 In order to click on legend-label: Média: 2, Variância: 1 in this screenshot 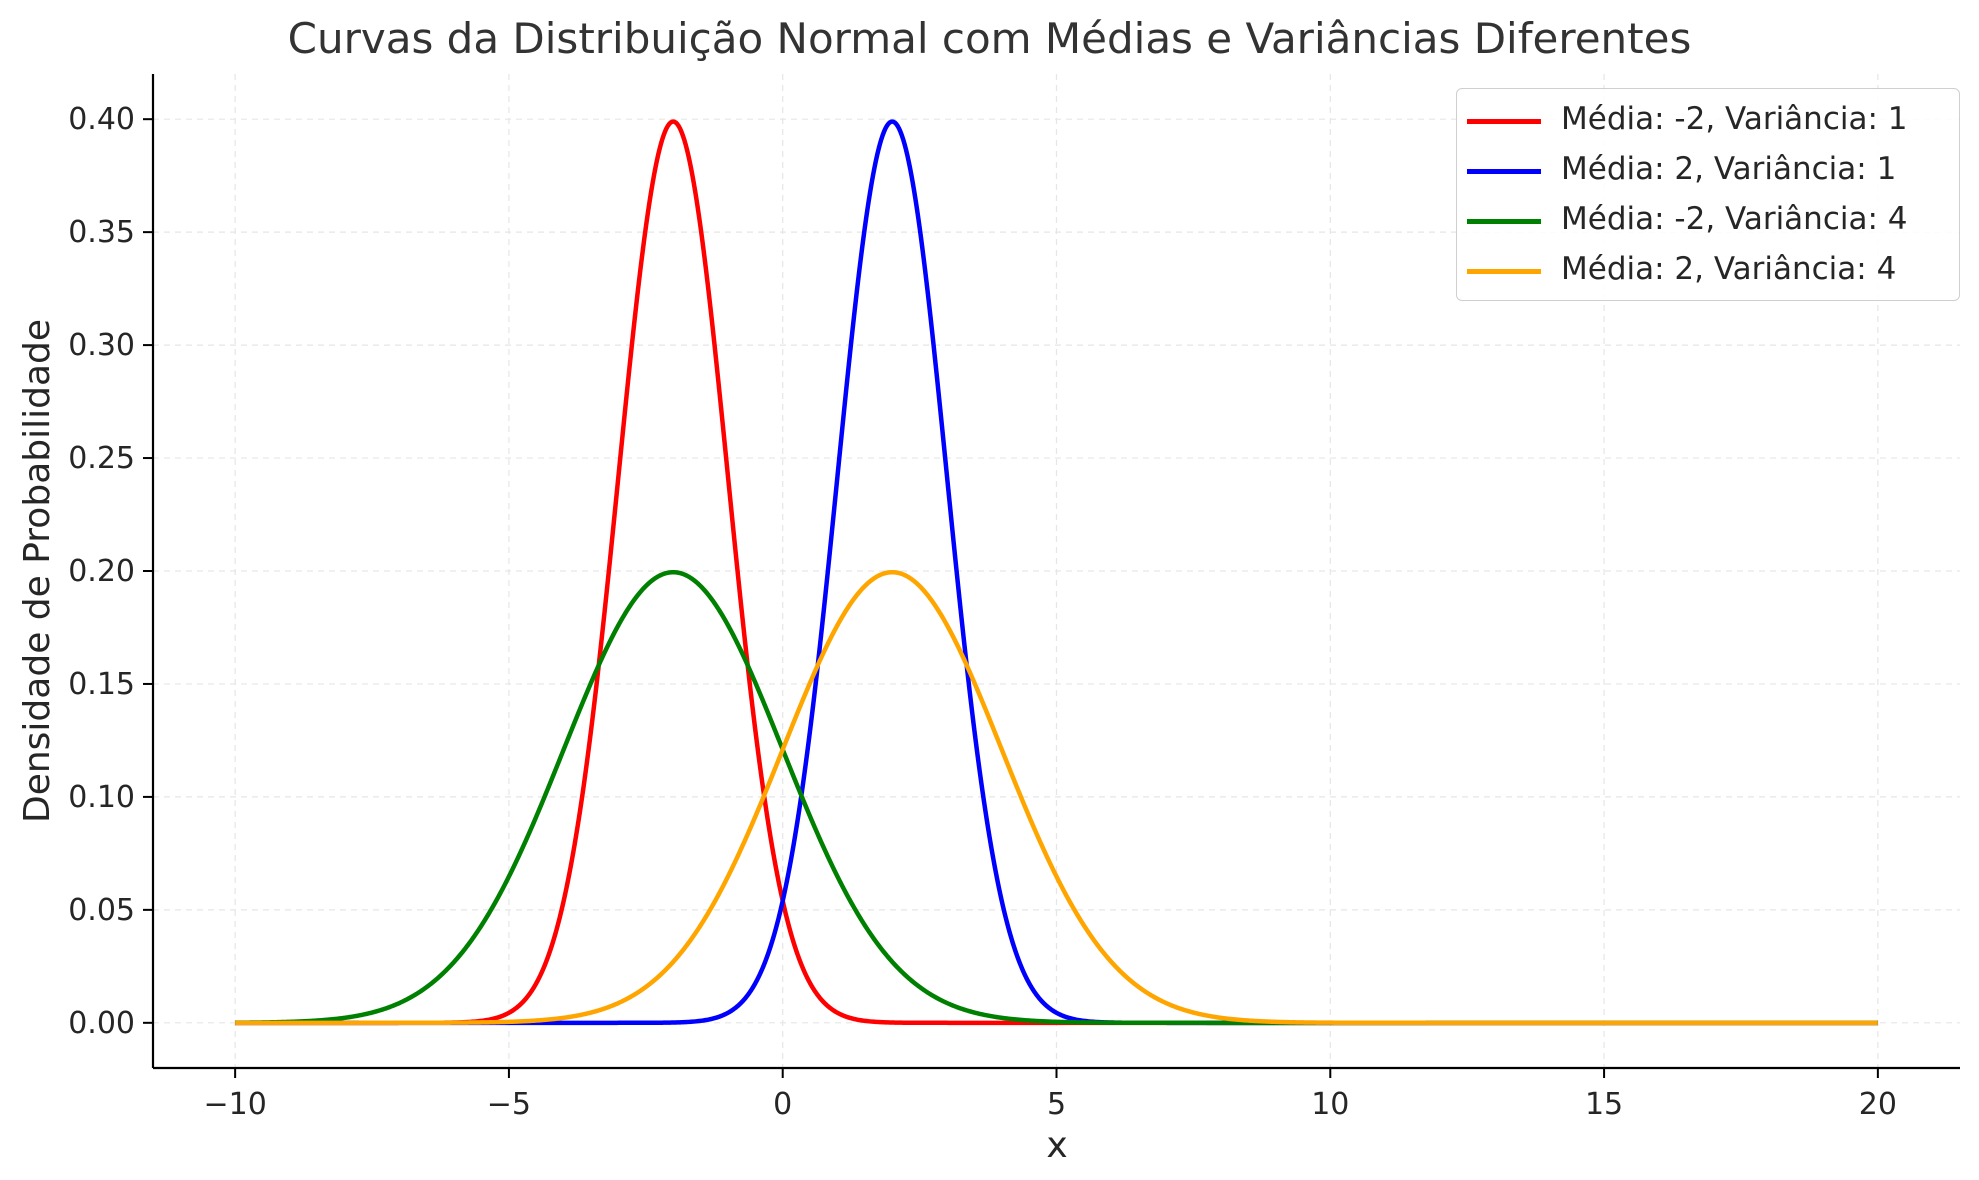, I will do `click(1729, 169)`.